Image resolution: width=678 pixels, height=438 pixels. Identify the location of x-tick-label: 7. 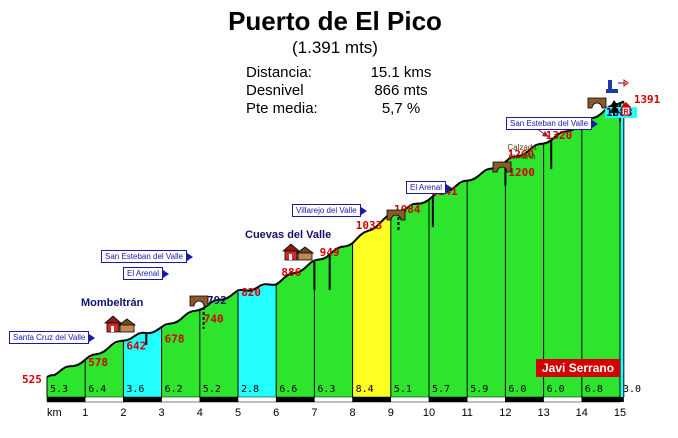
(314, 413).